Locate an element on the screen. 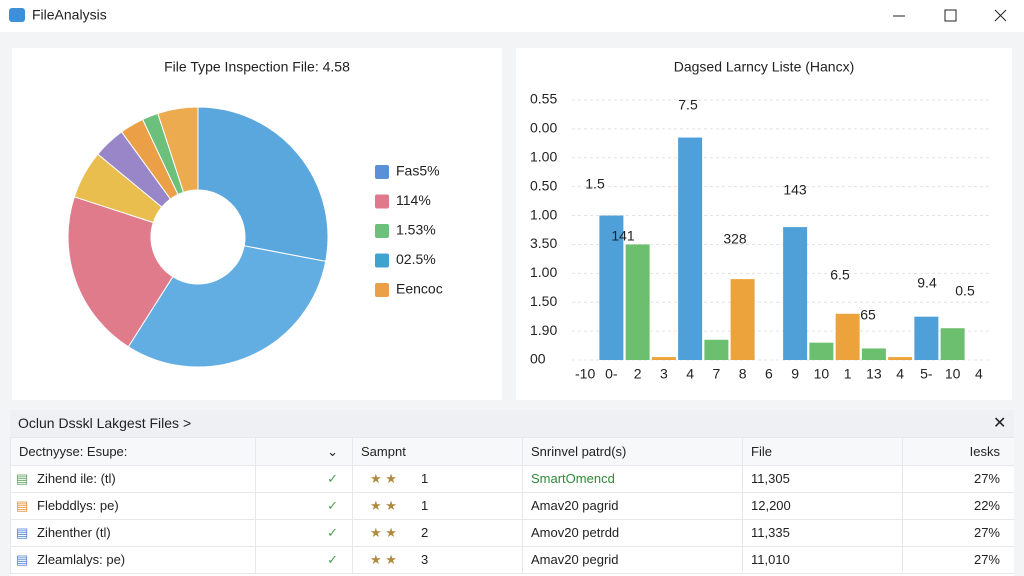 This screenshot has width=1024, height=576. x-tick-label: 13 is located at coordinates (874, 374).